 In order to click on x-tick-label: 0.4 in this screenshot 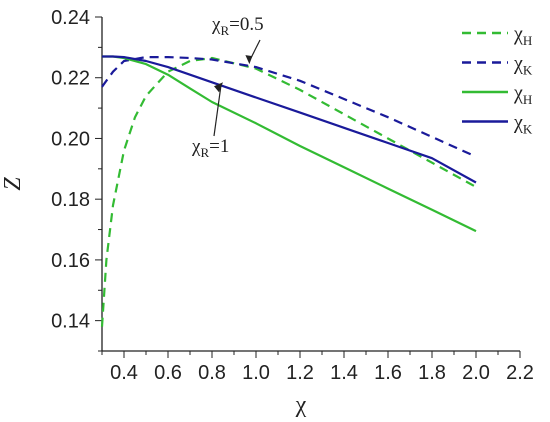, I will do `click(124, 373)`.